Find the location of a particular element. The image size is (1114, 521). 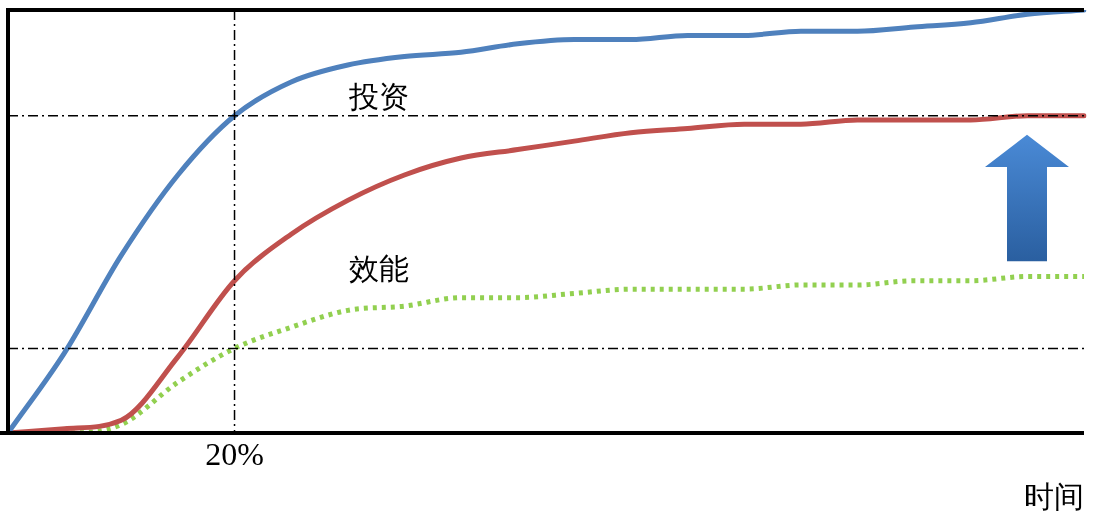

x-axis-title: 时间 is located at coordinates (1054, 496).